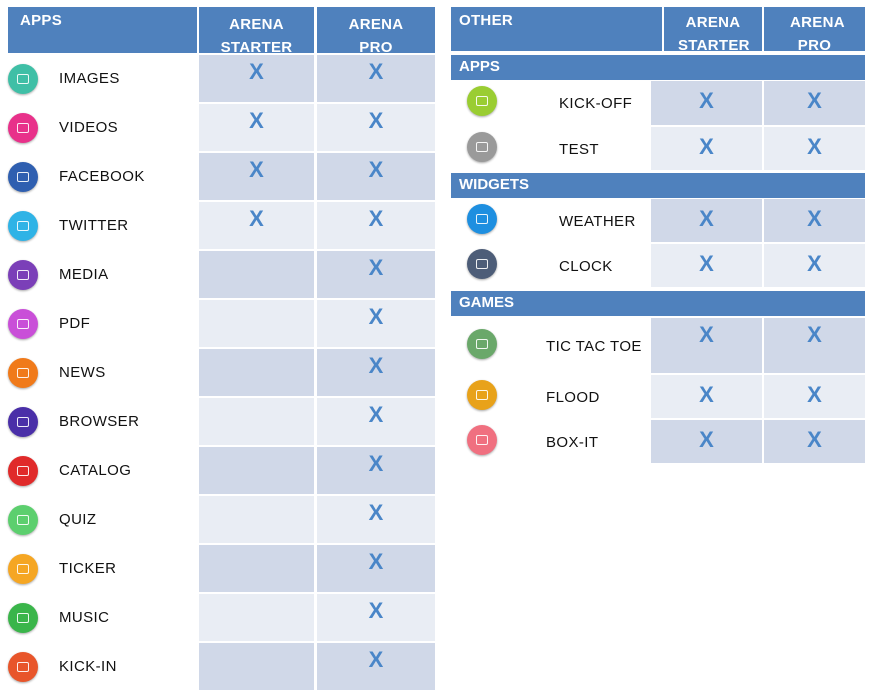 Image resolution: width=869 pixels, height=694 pixels. Describe the element at coordinates (658, 185) in the screenshot. I see `section-header-widgets: WIDGETS` at that location.